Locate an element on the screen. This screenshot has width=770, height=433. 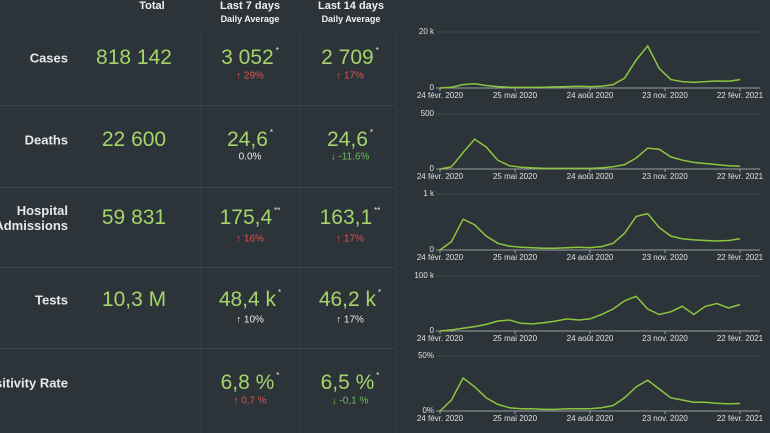
change-percent: ↓ -11.6% is located at coordinates (350, 157).